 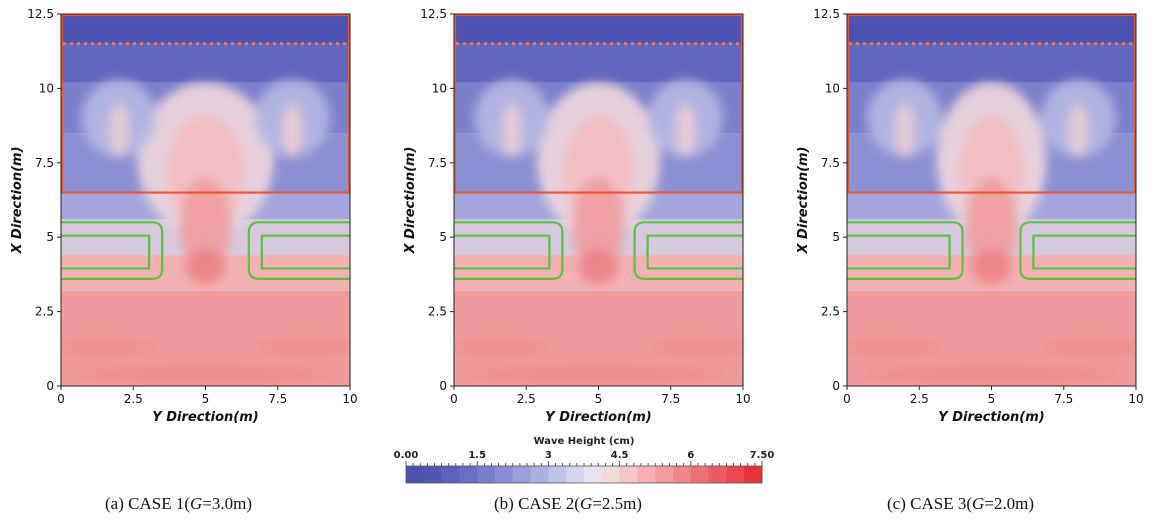 What do you see at coordinates (205, 103) in the screenshot?
I see `structure-outline-case1` at bounding box center [205, 103].